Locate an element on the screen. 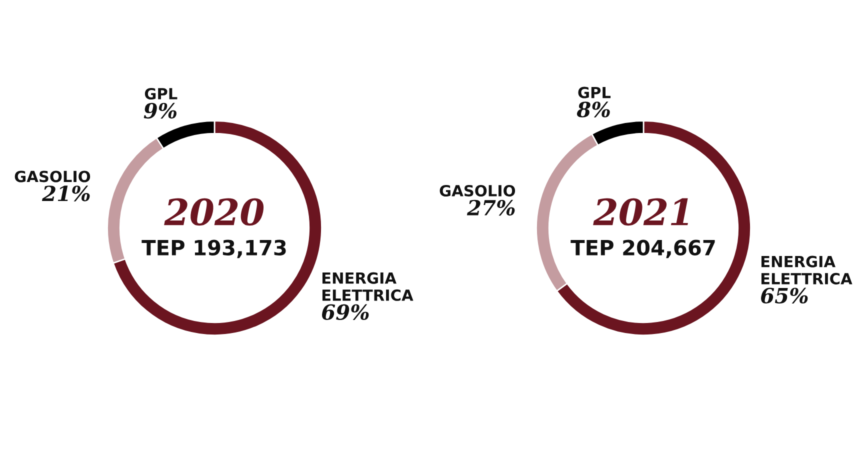  data-label: 65% is located at coordinates (784, 296).